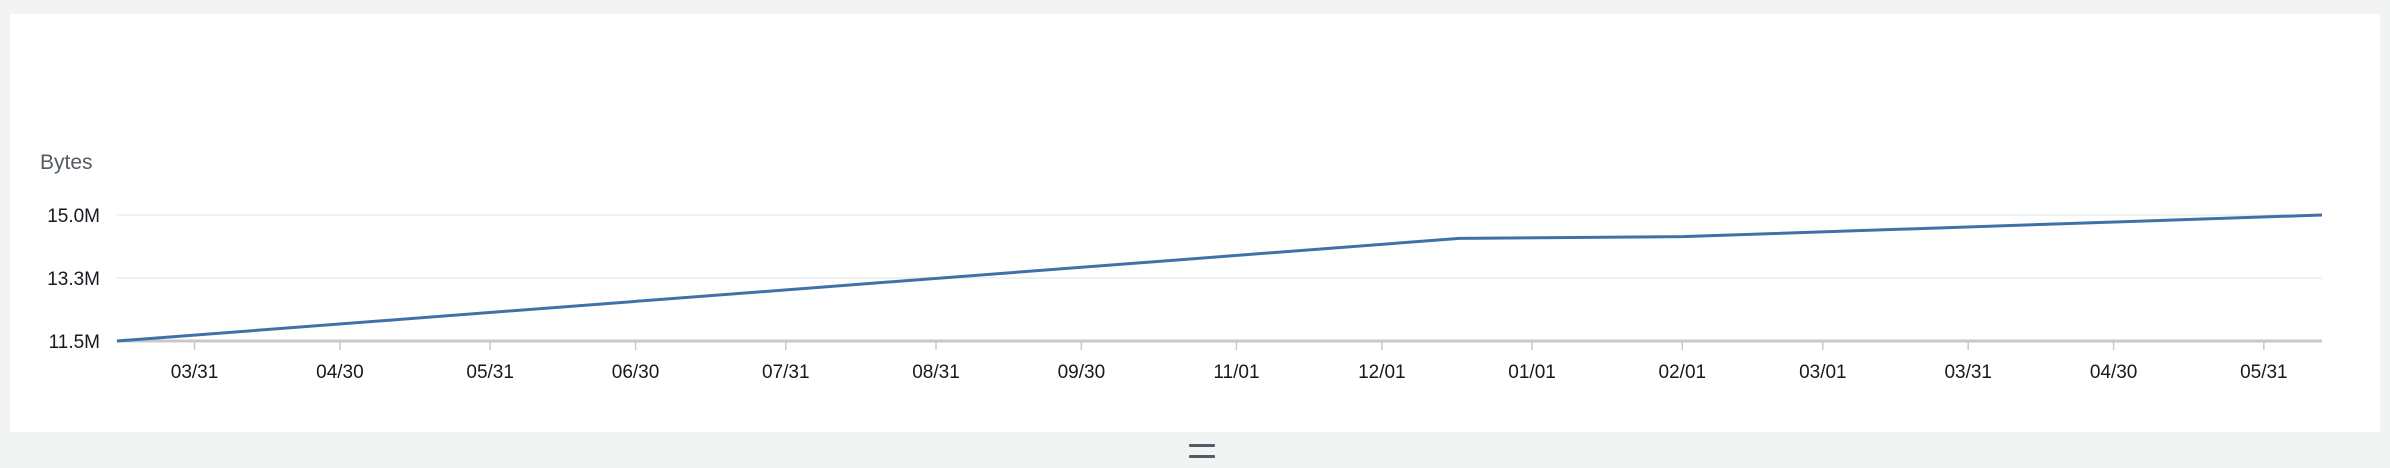 The width and height of the screenshot is (2390, 468). Describe the element at coordinates (73, 216) in the screenshot. I see `y-tick-label: 15.0M` at that location.